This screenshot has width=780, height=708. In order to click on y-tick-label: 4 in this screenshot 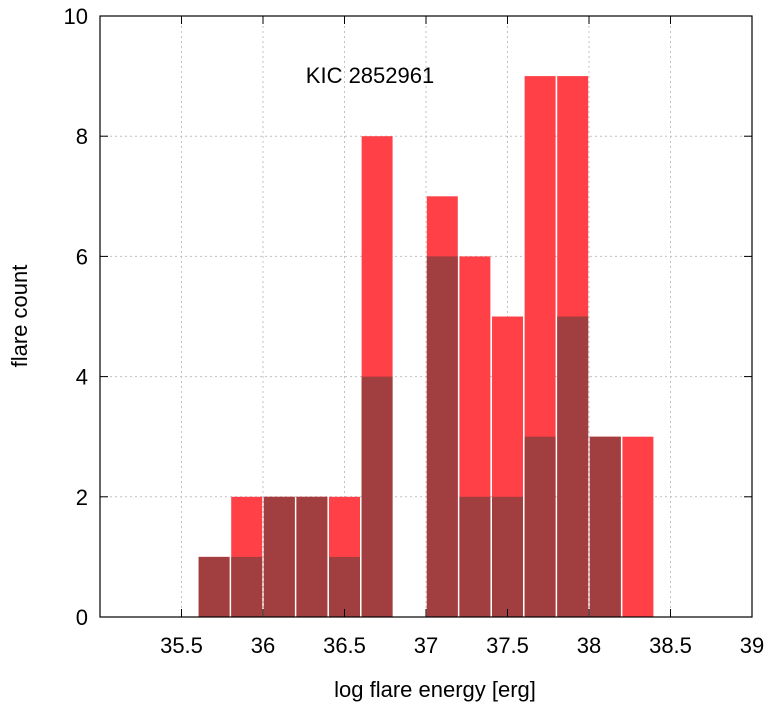, I will do `click(82, 377)`.